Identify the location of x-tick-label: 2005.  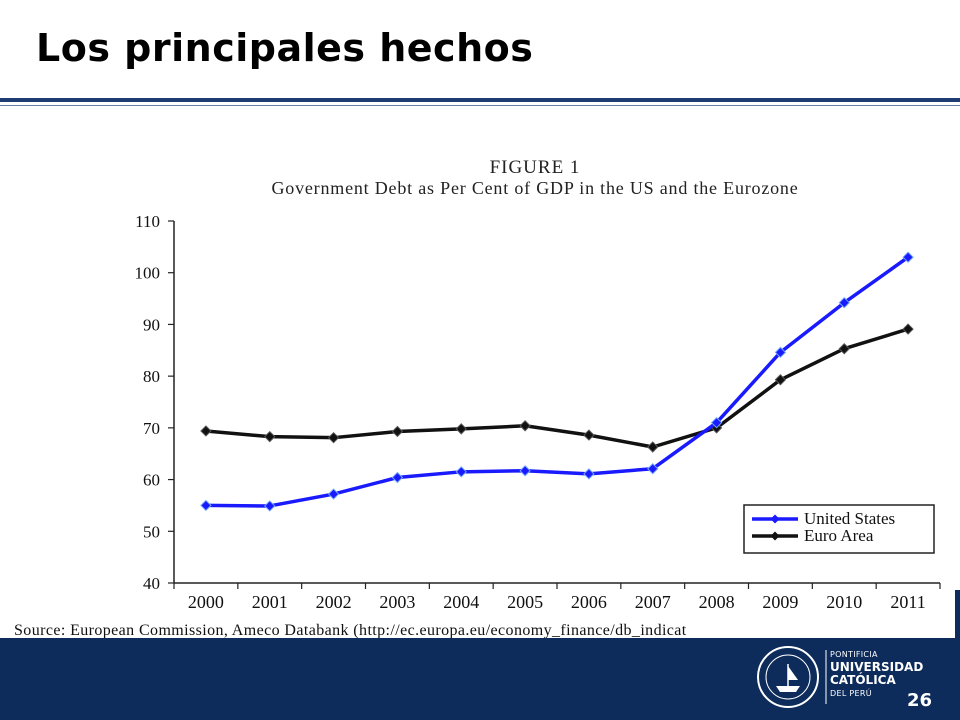
(525, 602).